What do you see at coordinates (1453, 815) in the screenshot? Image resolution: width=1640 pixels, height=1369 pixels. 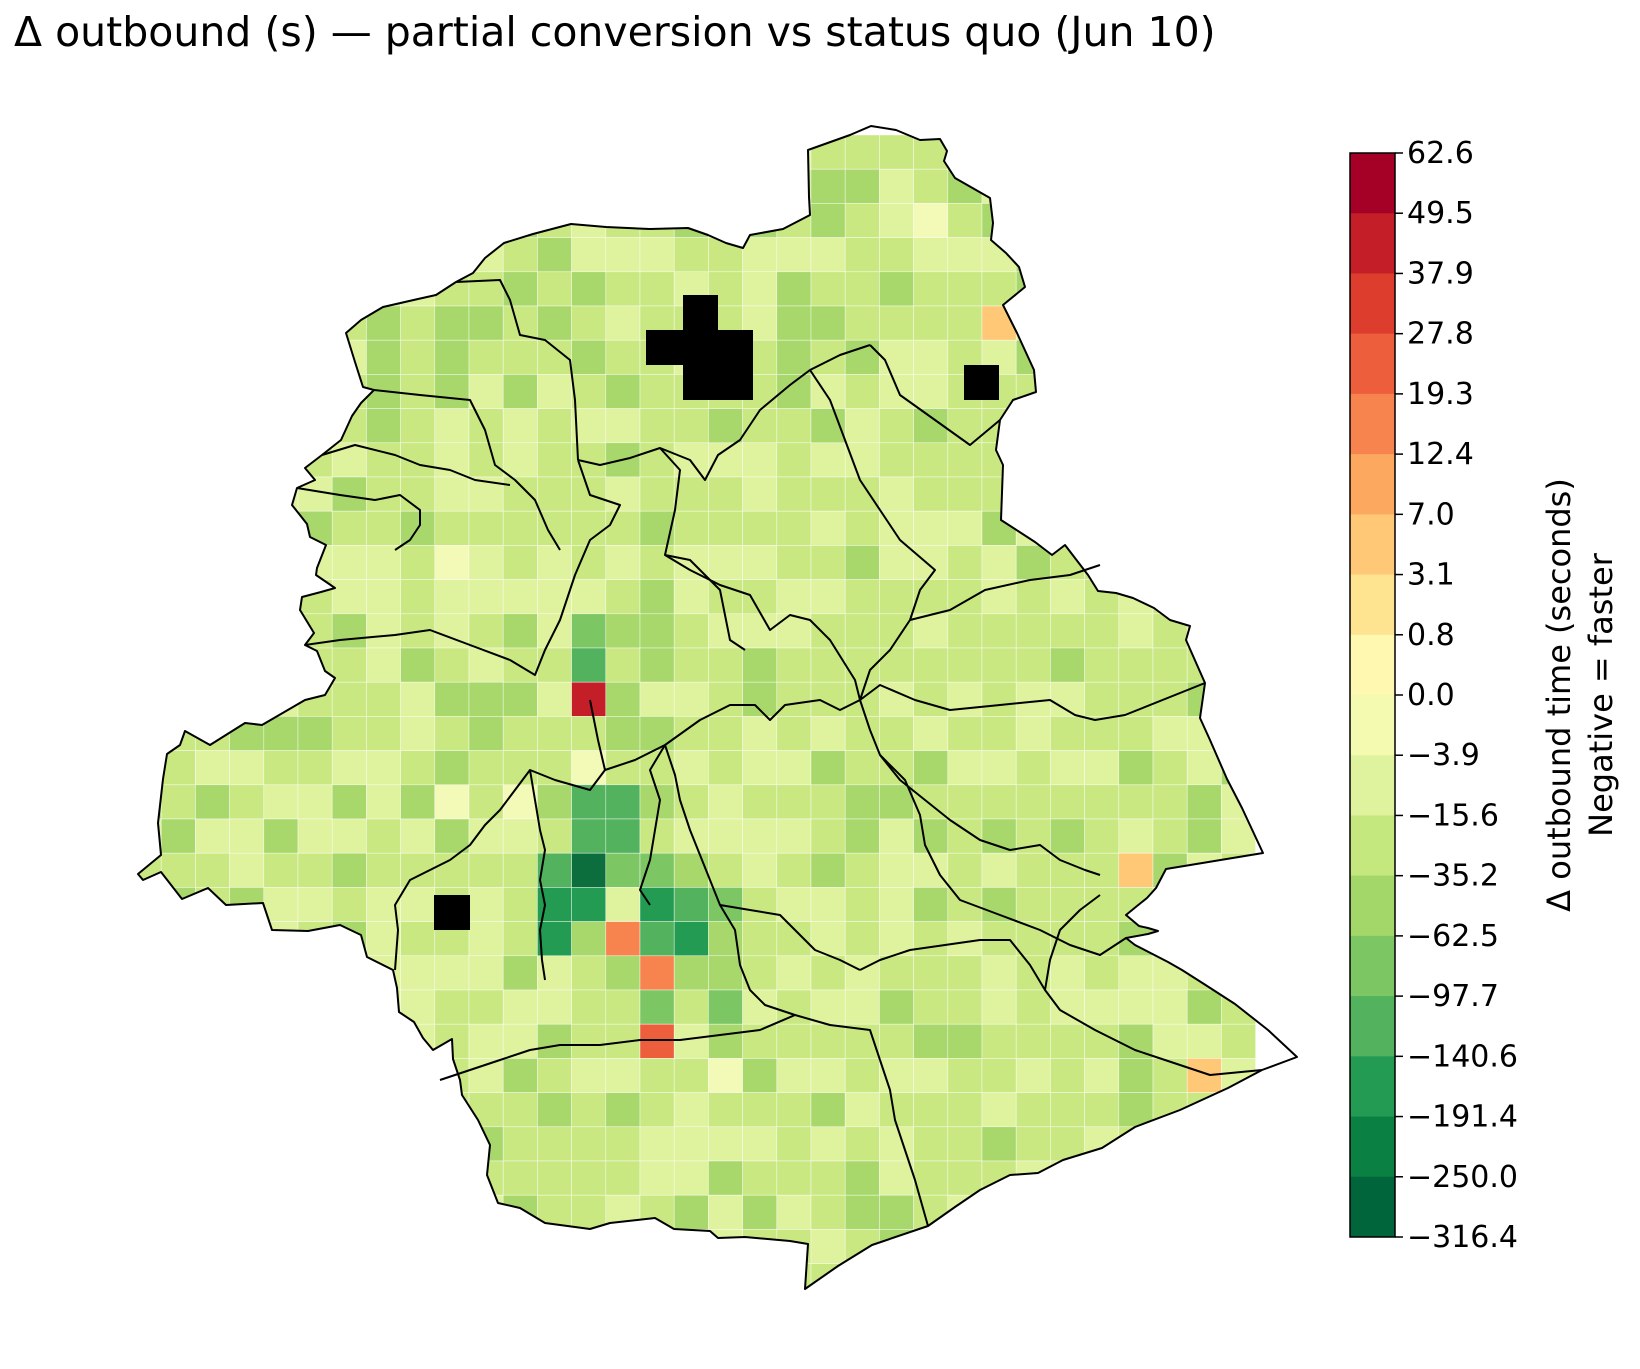 I see `colorbar-tick-label: −15.6` at bounding box center [1453, 815].